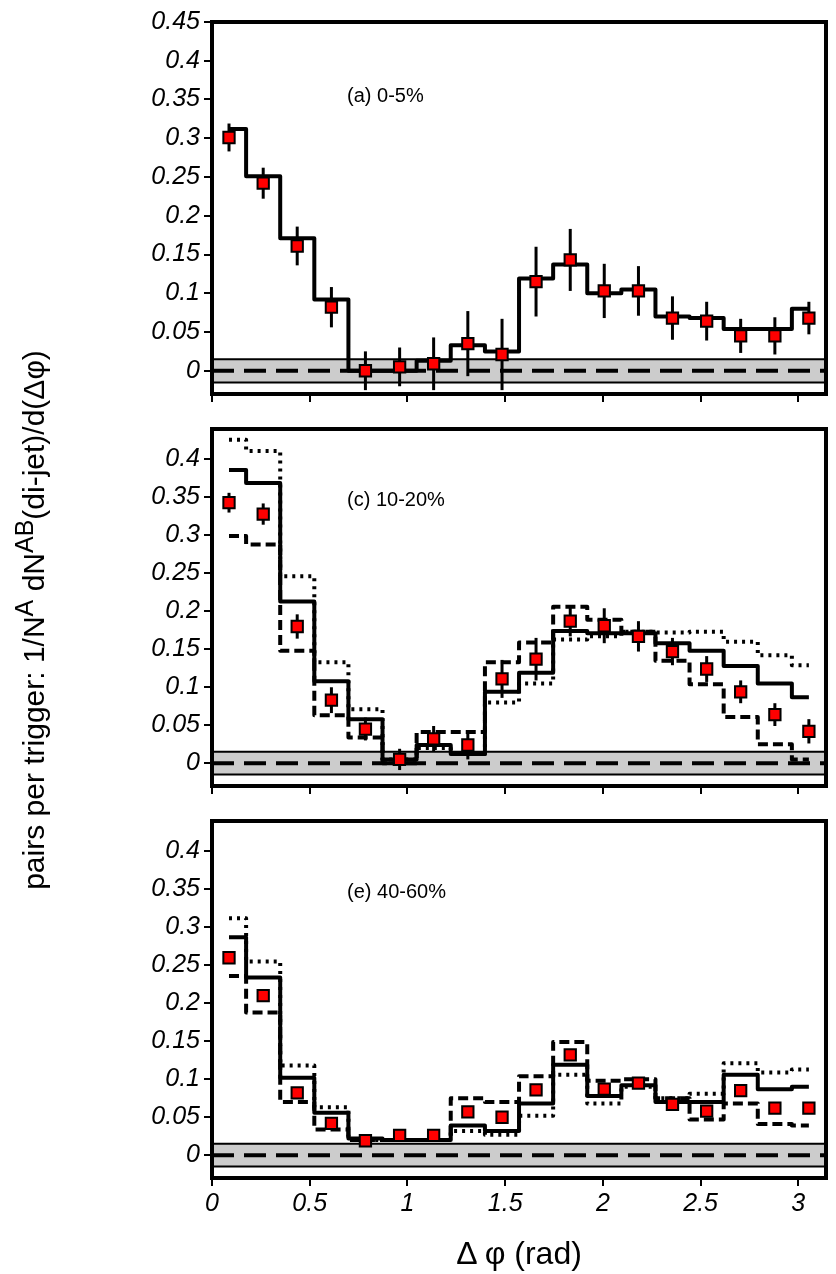  What do you see at coordinates (505, 1201) in the screenshot?
I see `x-tick-label: 1.5` at bounding box center [505, 1201].